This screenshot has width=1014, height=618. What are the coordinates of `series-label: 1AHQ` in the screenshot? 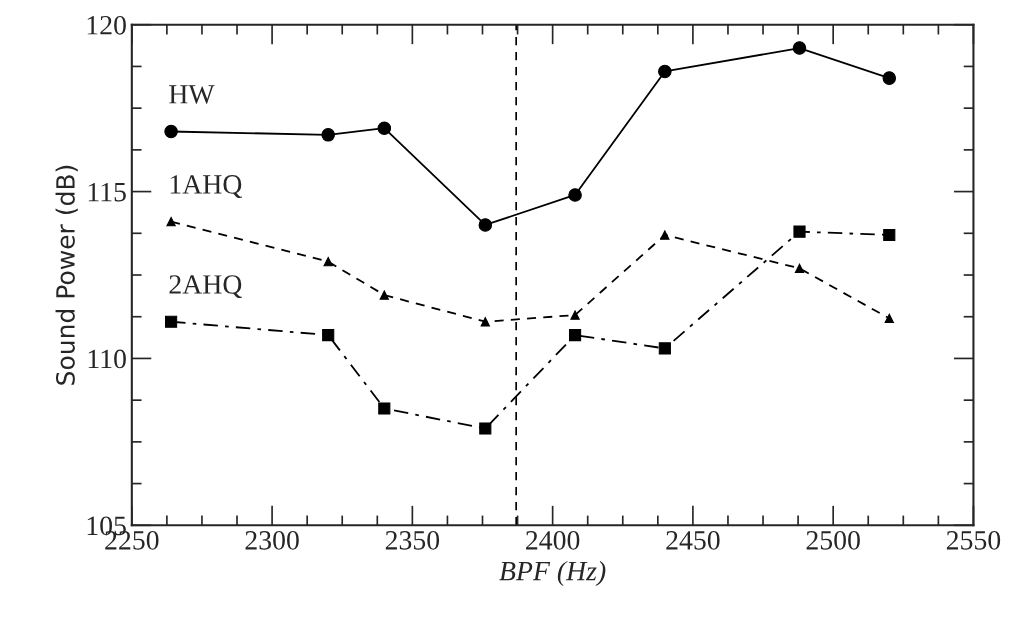 It's located at (206, 186).